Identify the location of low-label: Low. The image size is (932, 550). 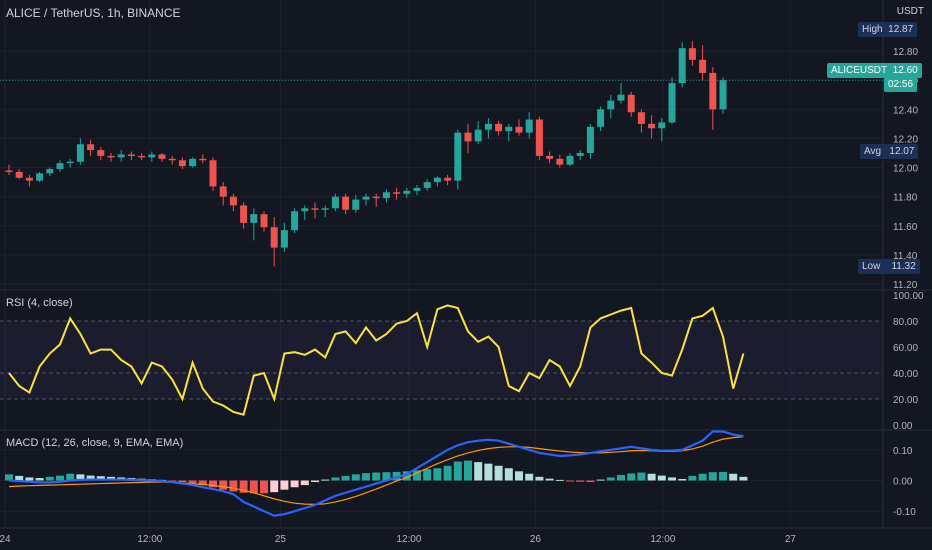
(871, 266).